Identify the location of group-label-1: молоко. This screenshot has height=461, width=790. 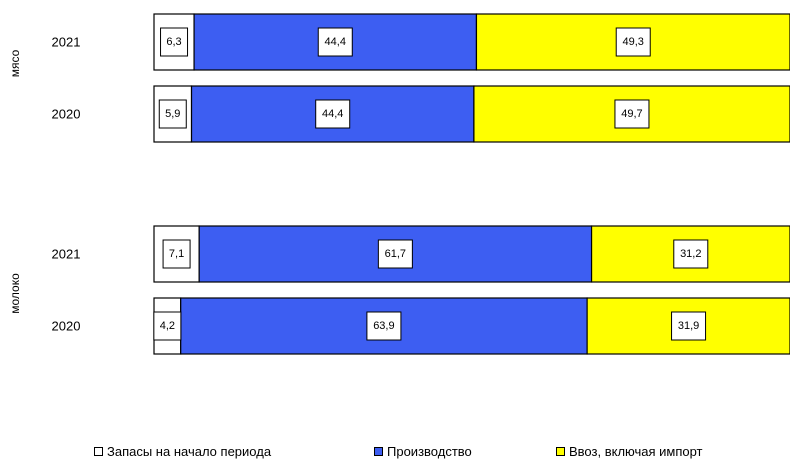
(15, 293).